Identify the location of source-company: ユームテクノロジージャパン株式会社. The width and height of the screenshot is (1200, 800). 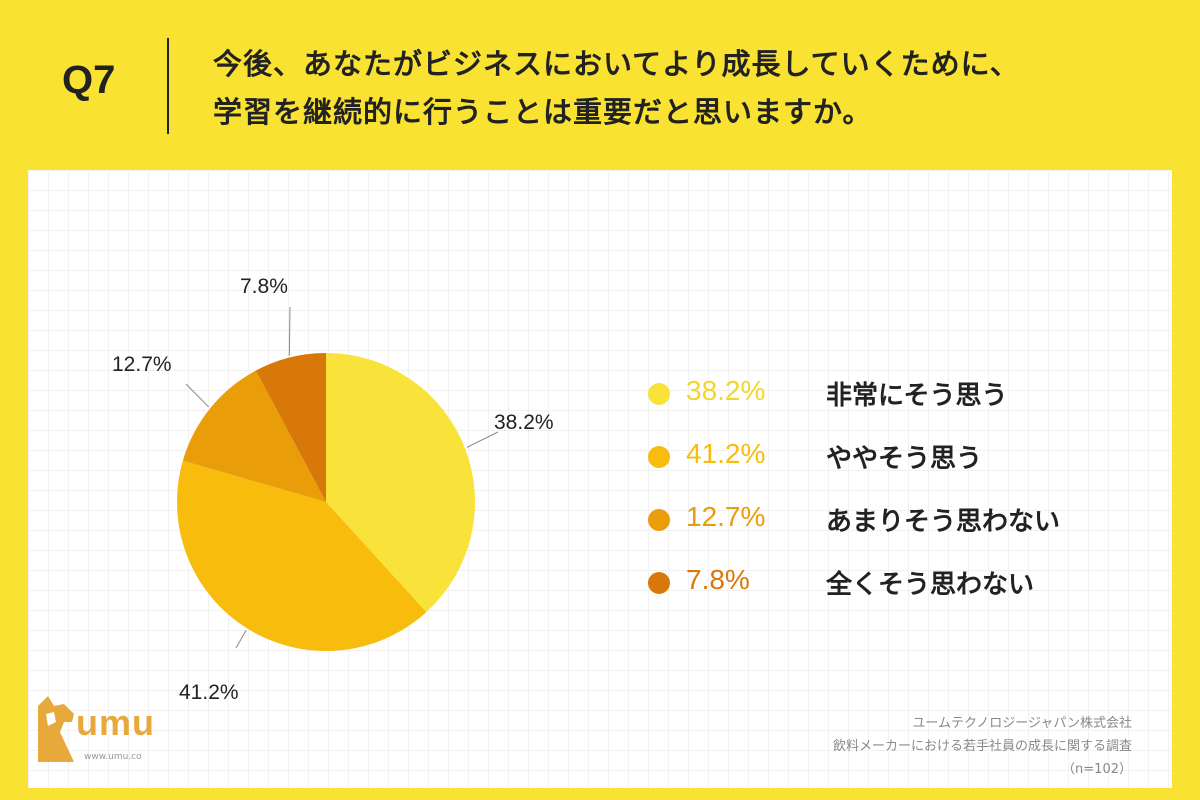
(1022, 723).